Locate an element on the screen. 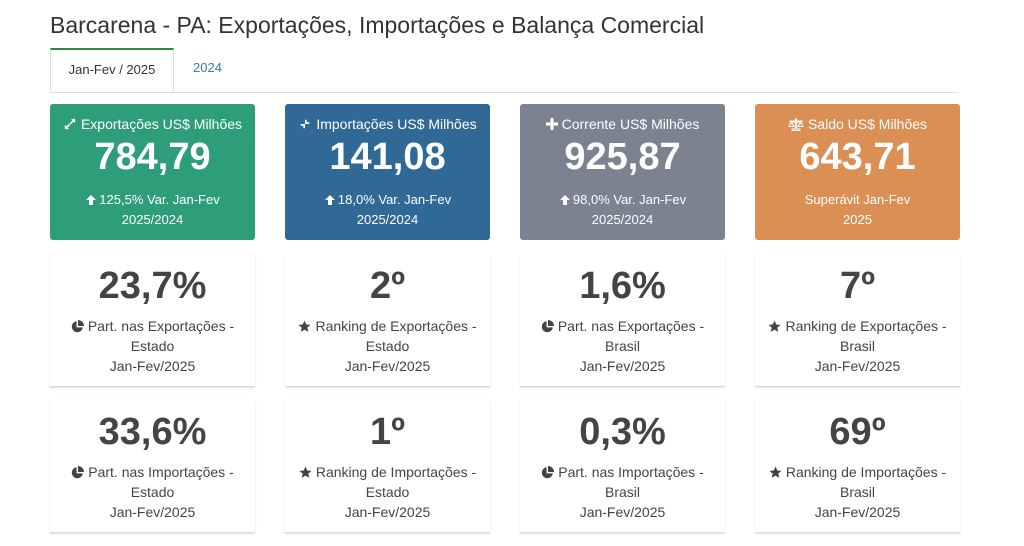 The height and width of the screenshot is (546, 1024). exports-card-title: Exportações US$ Milhões is located at coordinates (161, 124).